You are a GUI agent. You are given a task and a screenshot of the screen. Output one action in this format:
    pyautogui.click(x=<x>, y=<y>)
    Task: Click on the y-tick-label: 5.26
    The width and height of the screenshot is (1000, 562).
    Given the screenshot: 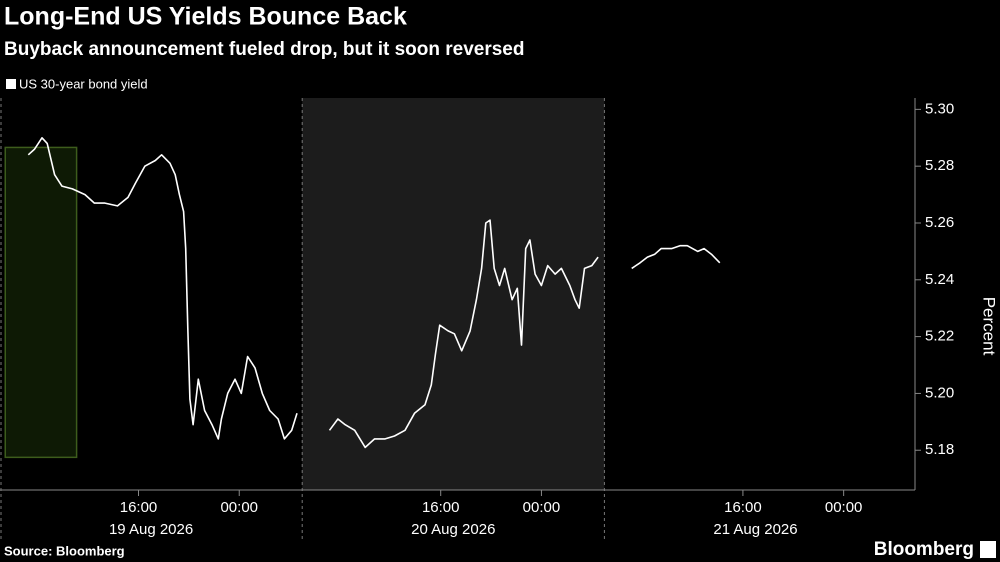 What is the action you would take?
    pyautogui.click(x=939, y=222)
    